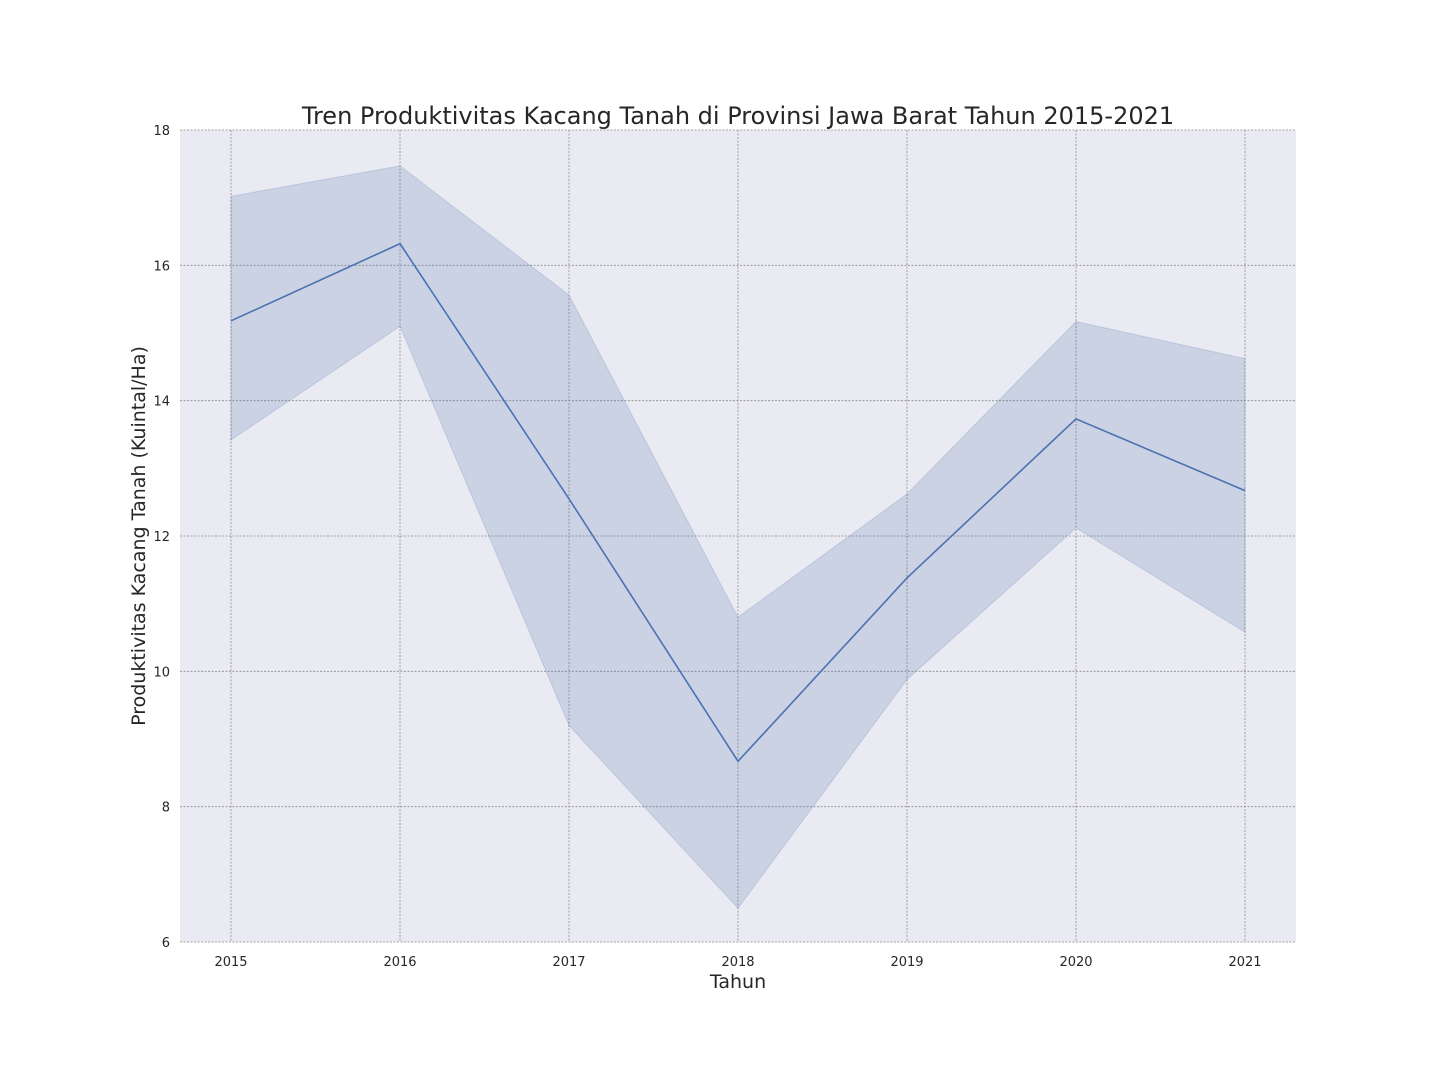 This screenshot has width=1440, height=1084. Describe the element at coordinates (1244, 962) in the screenshot. I see `x-tick-label: 2021` at that location.